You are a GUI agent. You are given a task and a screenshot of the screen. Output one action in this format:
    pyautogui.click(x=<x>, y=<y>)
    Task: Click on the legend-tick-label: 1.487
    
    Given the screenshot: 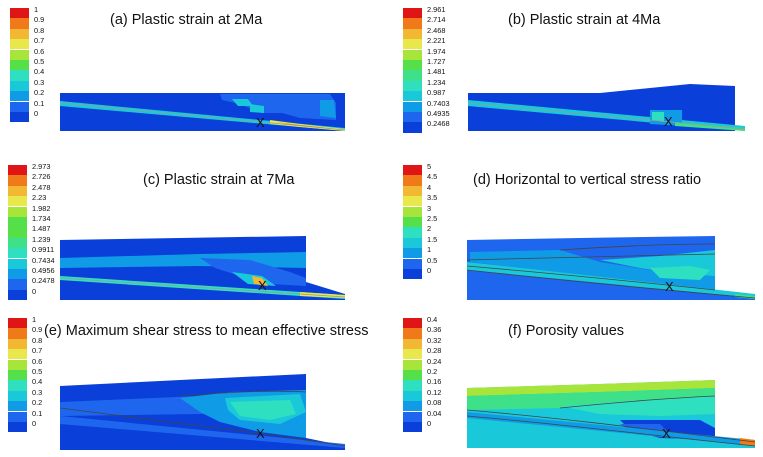 What is the action you would take?
    pyautogui.click(x=41, y=229)
    